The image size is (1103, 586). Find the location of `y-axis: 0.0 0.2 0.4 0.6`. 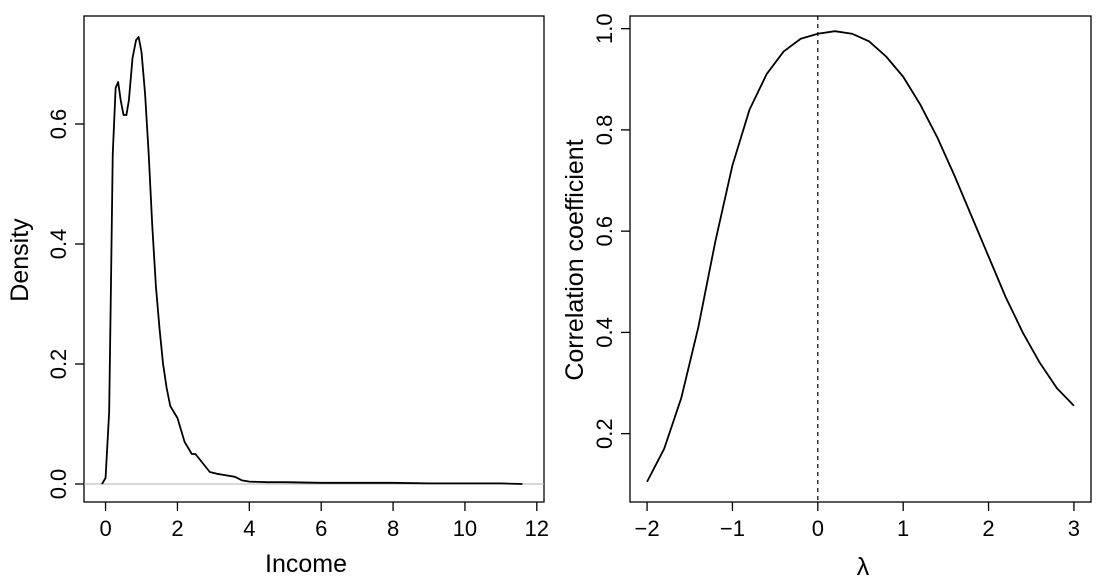

y-axis: 0.0 0.2 0.4 0.6 is located at coordinates (65, 304).